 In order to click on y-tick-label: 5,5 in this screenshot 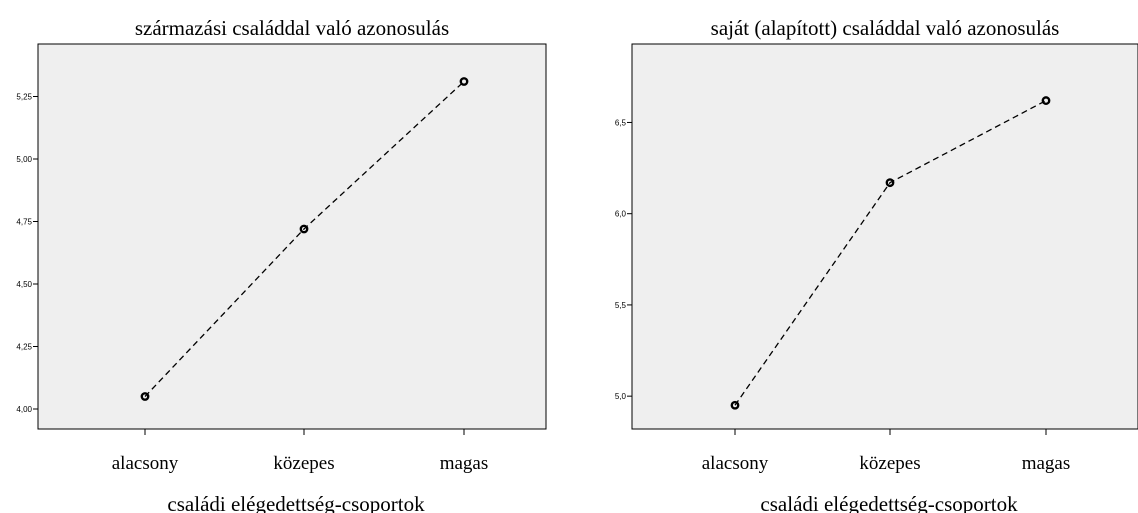, I will do `click(621, 305)`.